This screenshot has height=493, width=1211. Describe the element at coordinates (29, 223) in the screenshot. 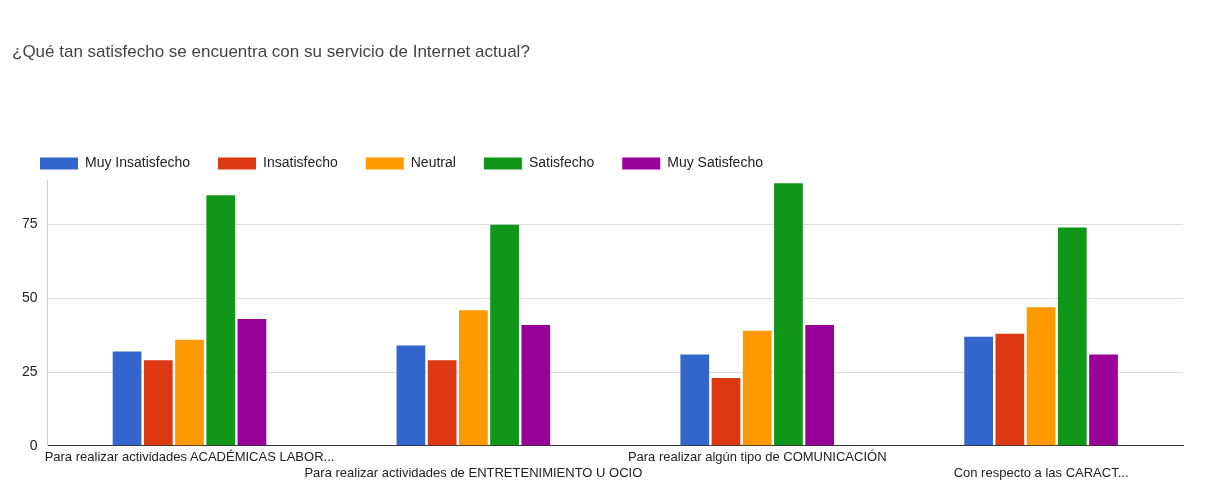

I see `y-tick-label: 75` at that location.